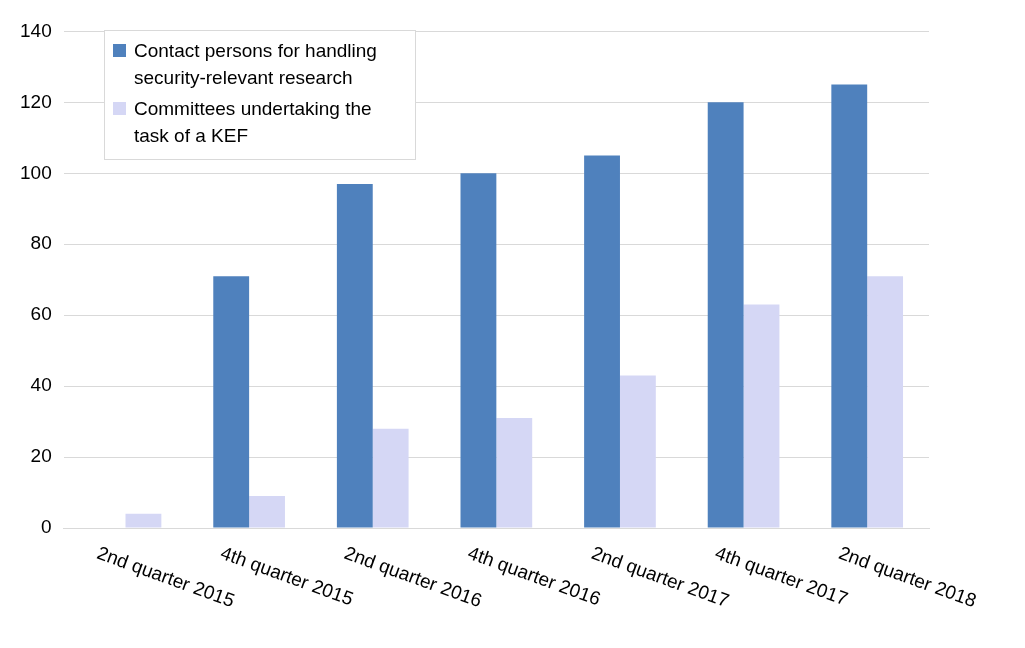  I want to click on y-tick-label: 80, so click(41, 243).